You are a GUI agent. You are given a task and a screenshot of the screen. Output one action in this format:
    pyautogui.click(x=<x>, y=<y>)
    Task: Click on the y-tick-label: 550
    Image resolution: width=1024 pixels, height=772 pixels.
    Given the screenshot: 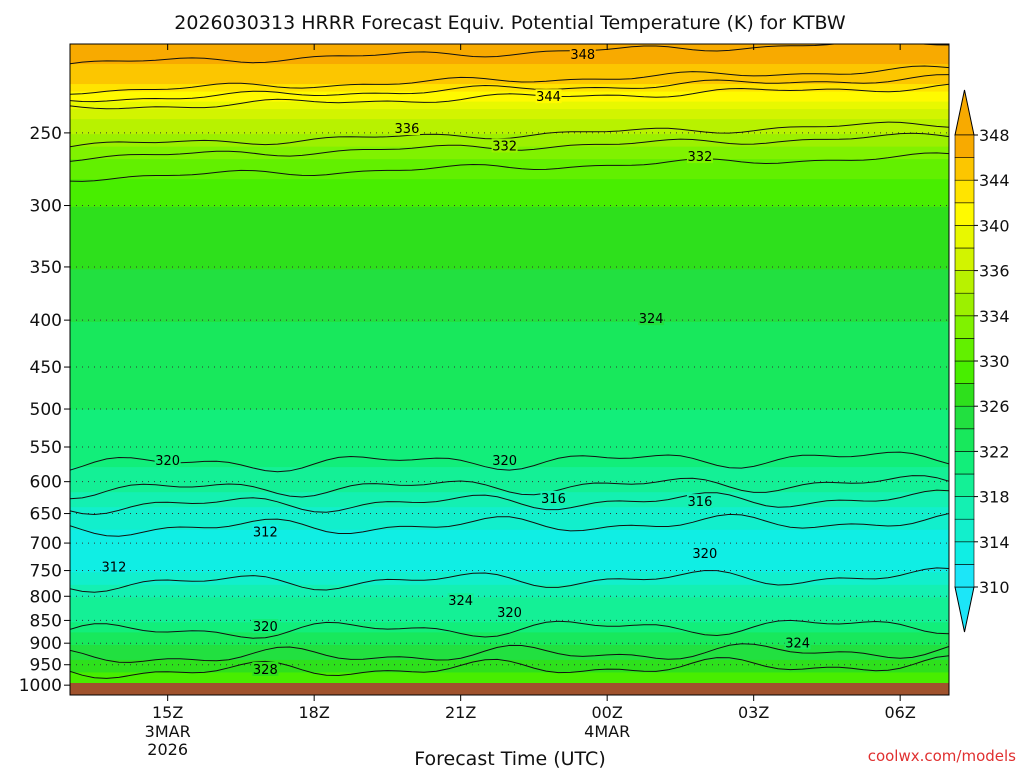 What is the action you would take?
    pyautogui.click(x=46, y=448)
    